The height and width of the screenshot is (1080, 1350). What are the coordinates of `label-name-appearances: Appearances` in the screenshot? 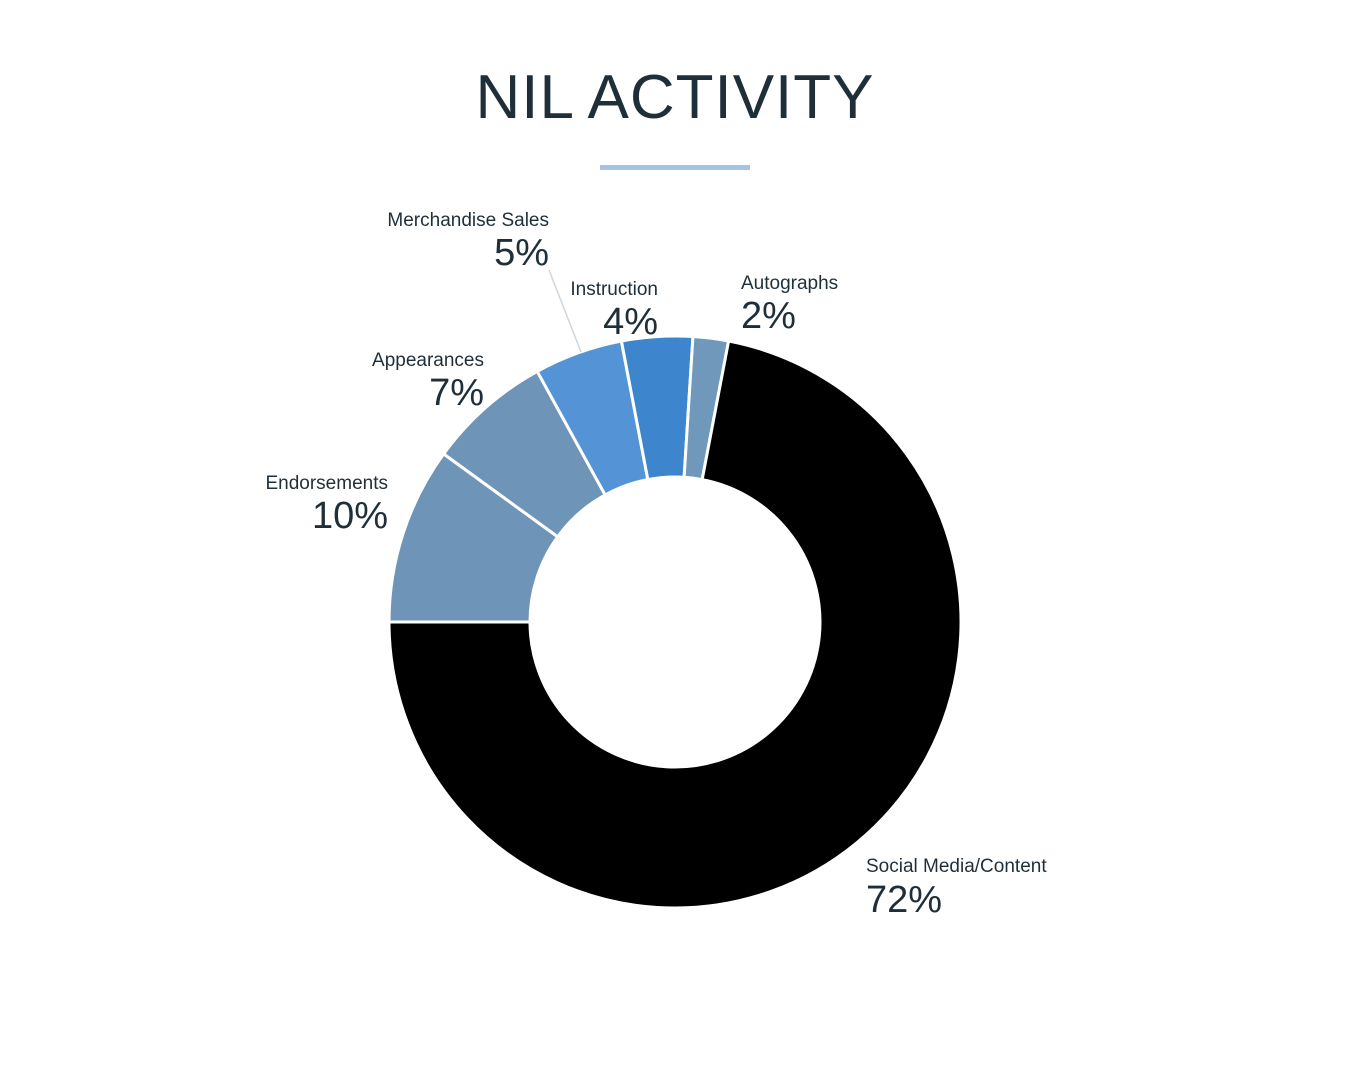 It's located at (428, 360).